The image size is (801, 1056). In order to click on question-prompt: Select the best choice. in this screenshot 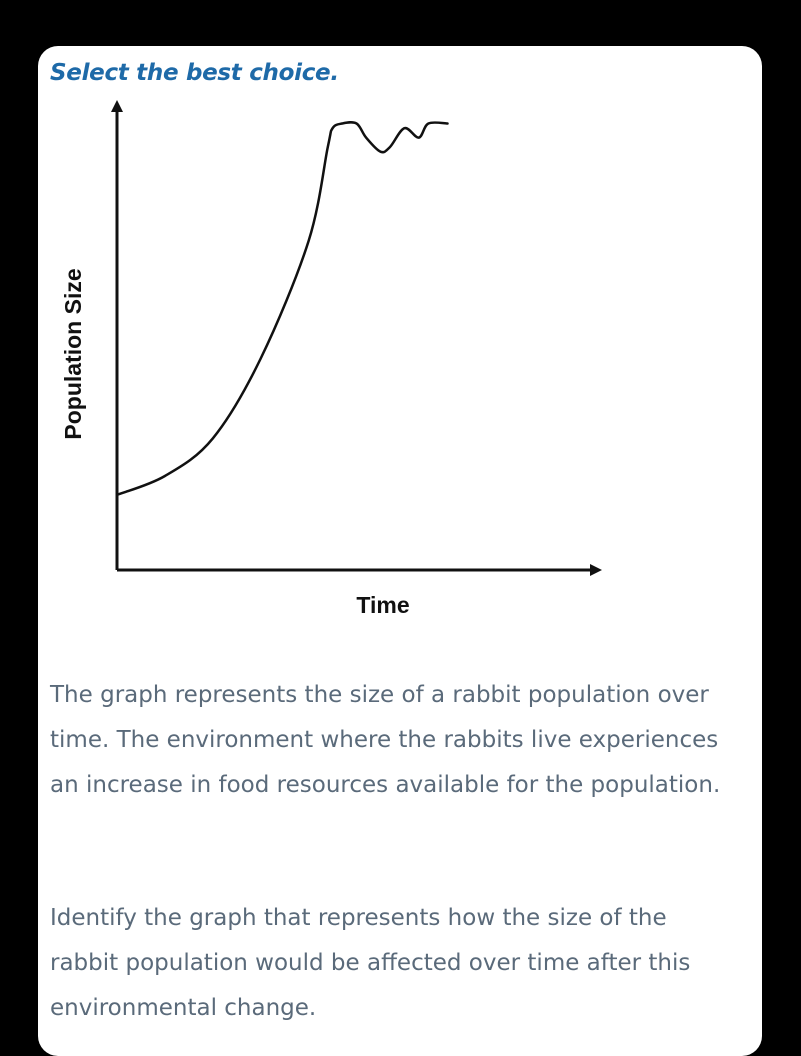, I will do `click(194, 73)`.